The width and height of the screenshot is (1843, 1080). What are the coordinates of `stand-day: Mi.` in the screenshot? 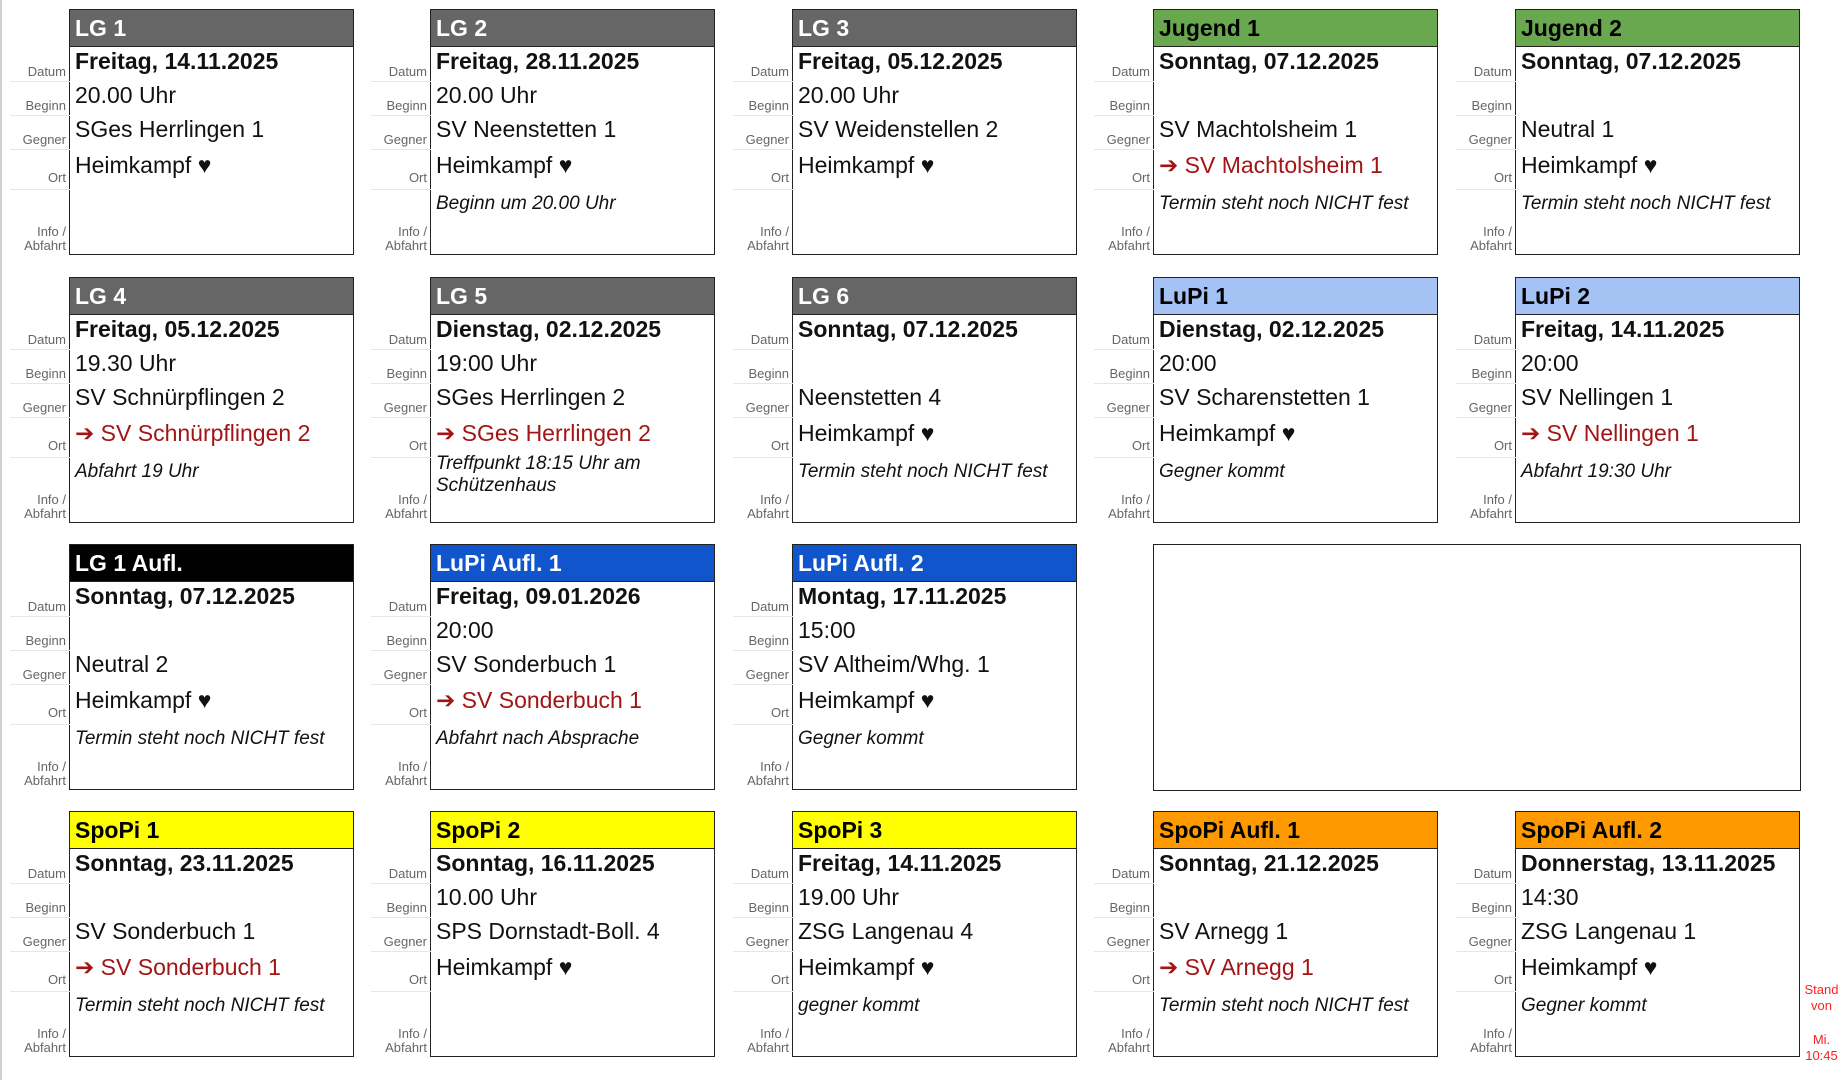 It's located at (1821, 1039).